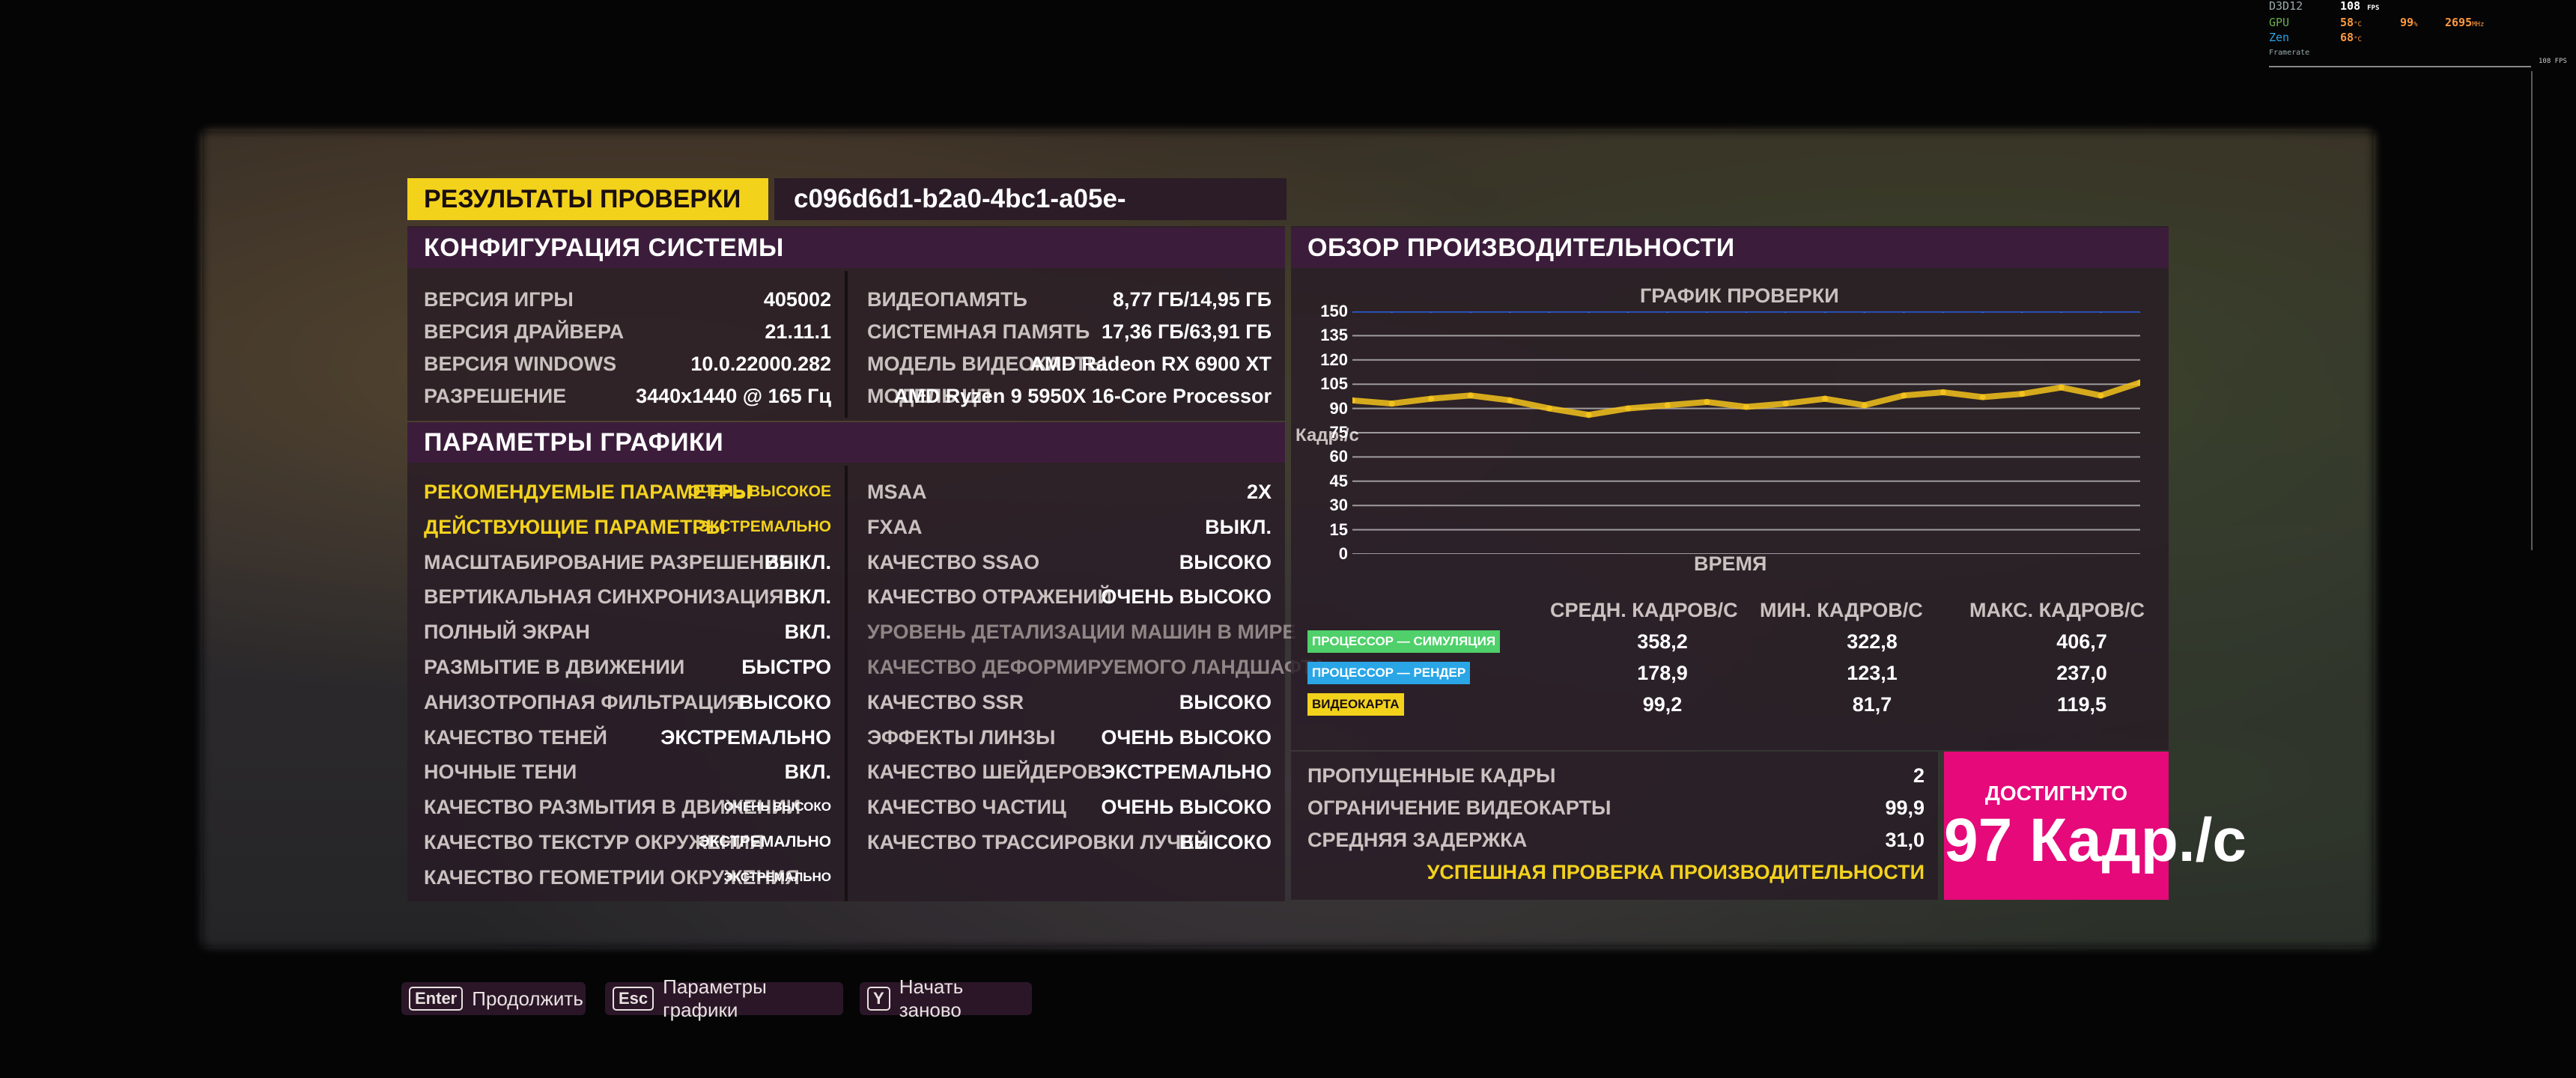 The image size is (2576, 1078). What do you see at coordinates (797, 299) in the screenshot?
I see `system-left-value: 405002` at bounding box center [797, 299].